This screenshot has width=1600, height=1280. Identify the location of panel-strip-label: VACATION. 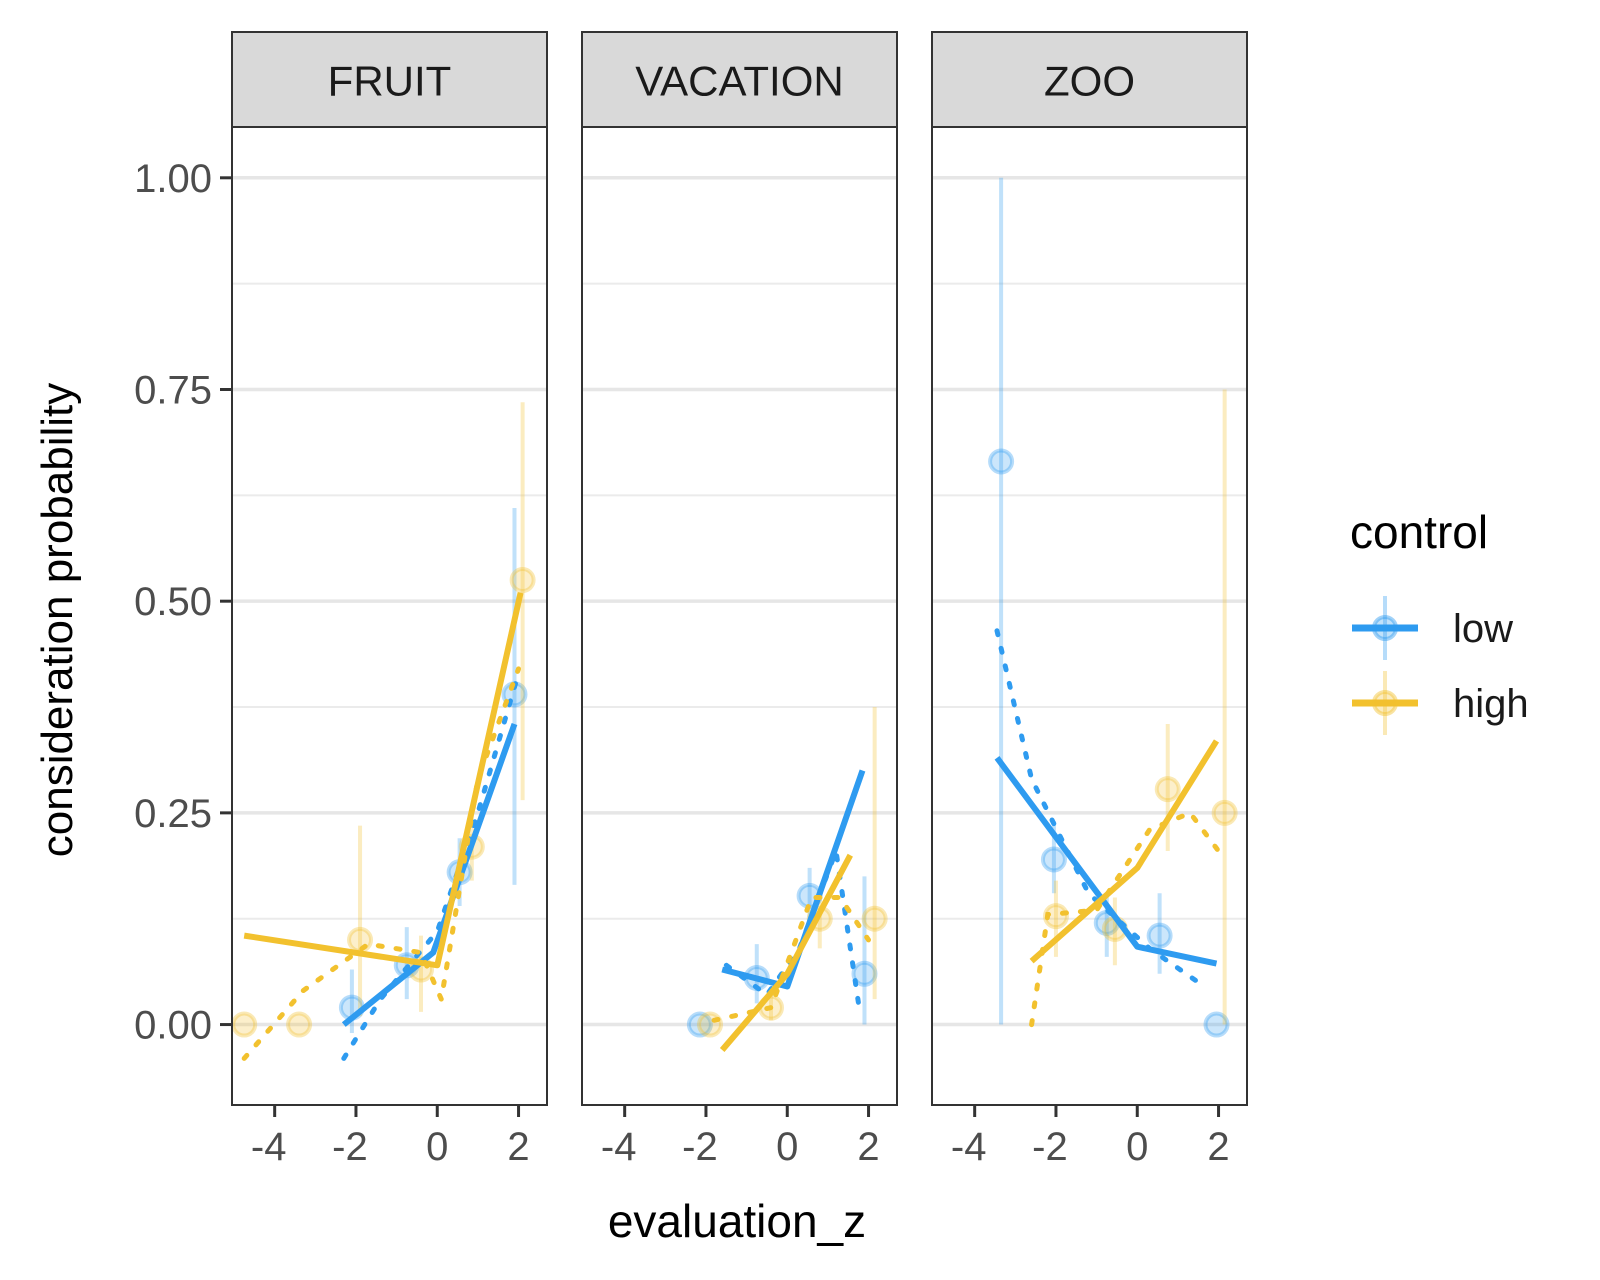
(739, 81).